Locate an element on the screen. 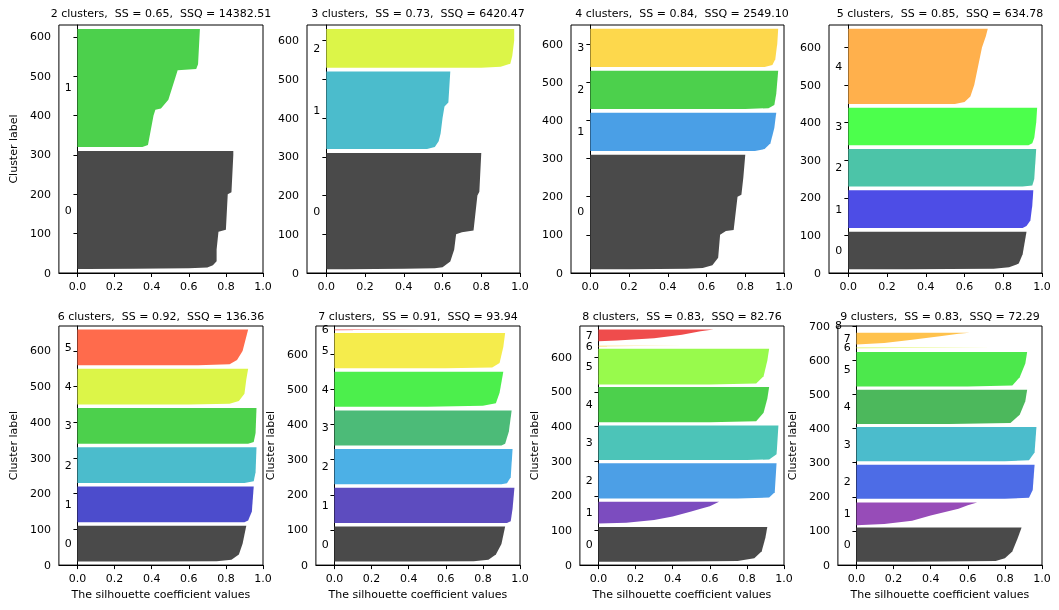 This screenshot has height=610, width=1059. chart-title: 3 clusters, SS = 0.73, SSQ = 6420.47 is located at coordinates (418, 13).